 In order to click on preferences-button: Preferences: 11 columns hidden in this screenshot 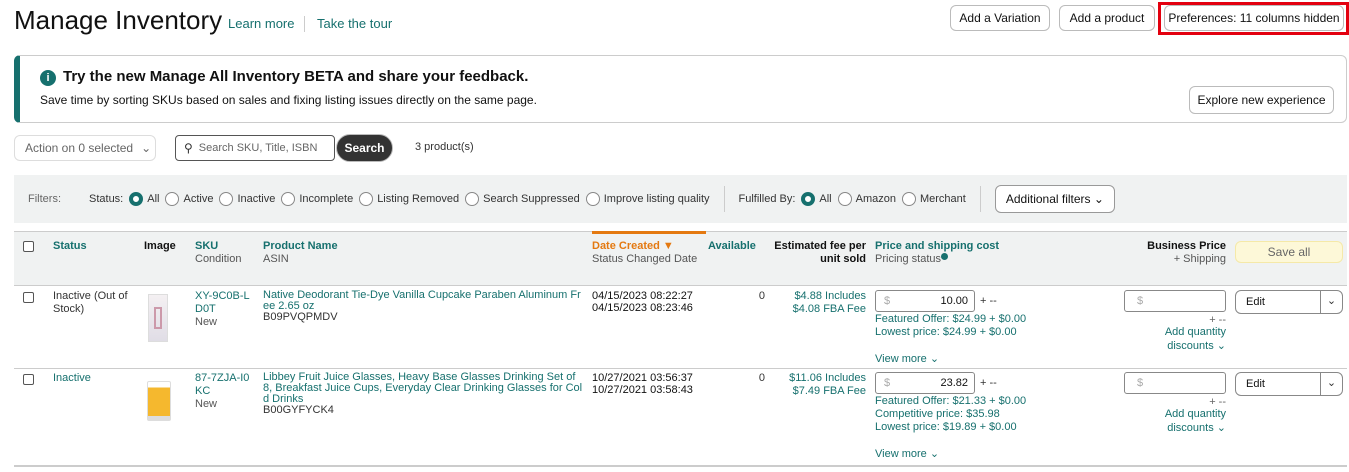, I will do `click(1254, 18)`.